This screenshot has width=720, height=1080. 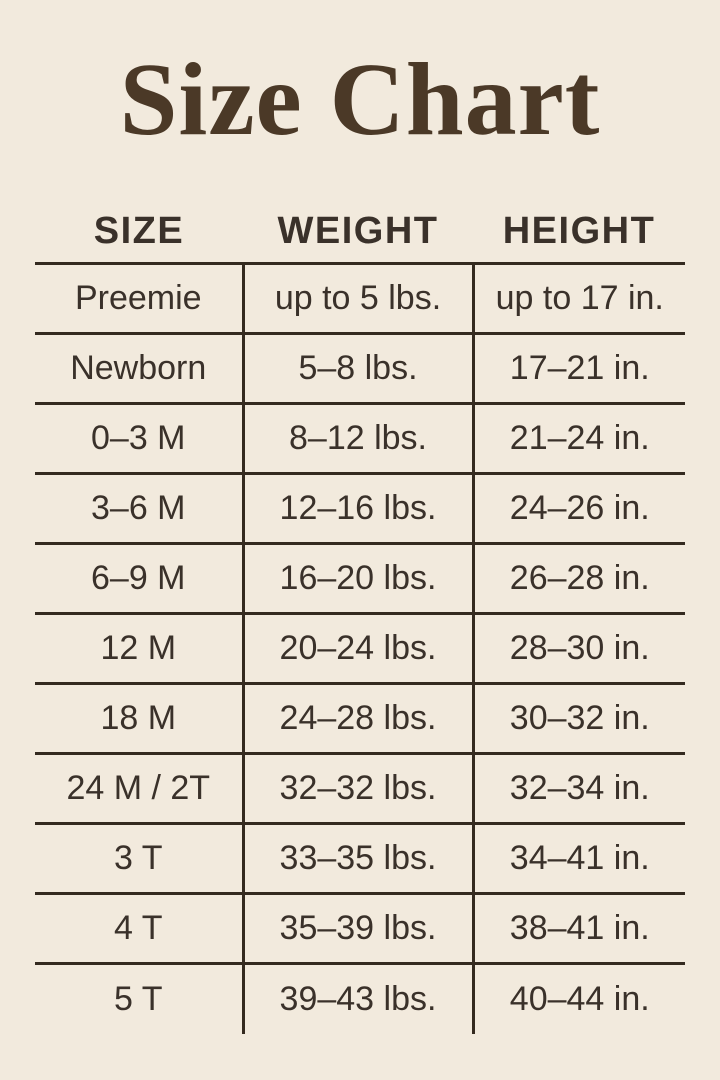 I want to click on table-row: 0–3 M 8–12 lbs. 21–24 in., so click(x=360, y=438).